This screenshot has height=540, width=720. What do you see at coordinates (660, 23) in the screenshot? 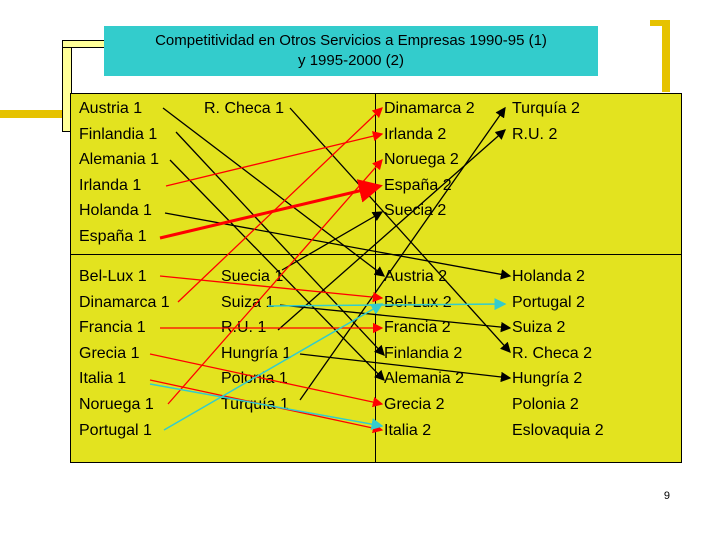
I see `right-gold-cap` at bounding box center [660, 23].